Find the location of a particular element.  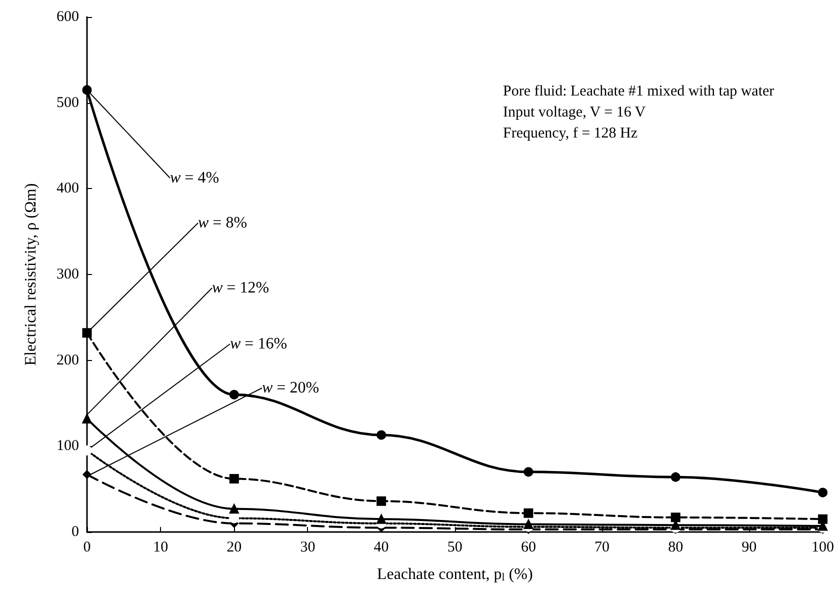

y-tick-label: 400 is located at coordinates (67, 188).